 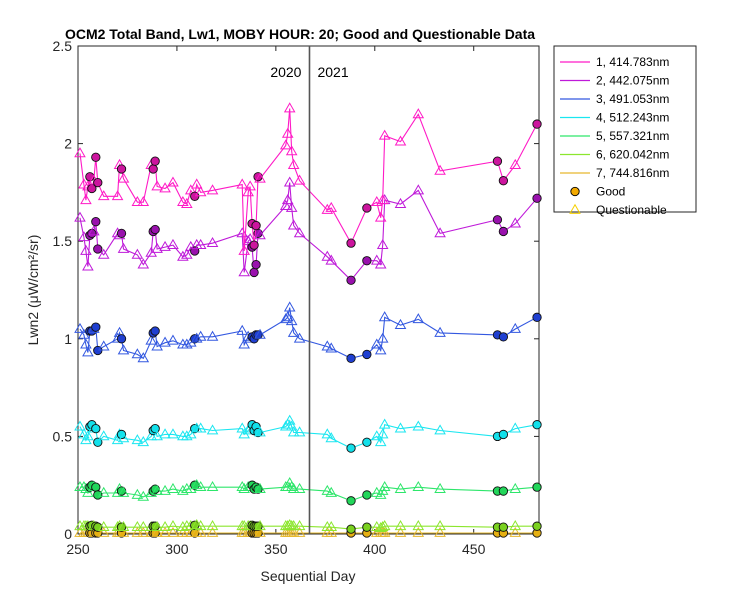 What do you see at coordinates (632, 136) in the screenshot?
I see `legend-entry-label: 5, 557.321nm` at bounding box center [632, 136].